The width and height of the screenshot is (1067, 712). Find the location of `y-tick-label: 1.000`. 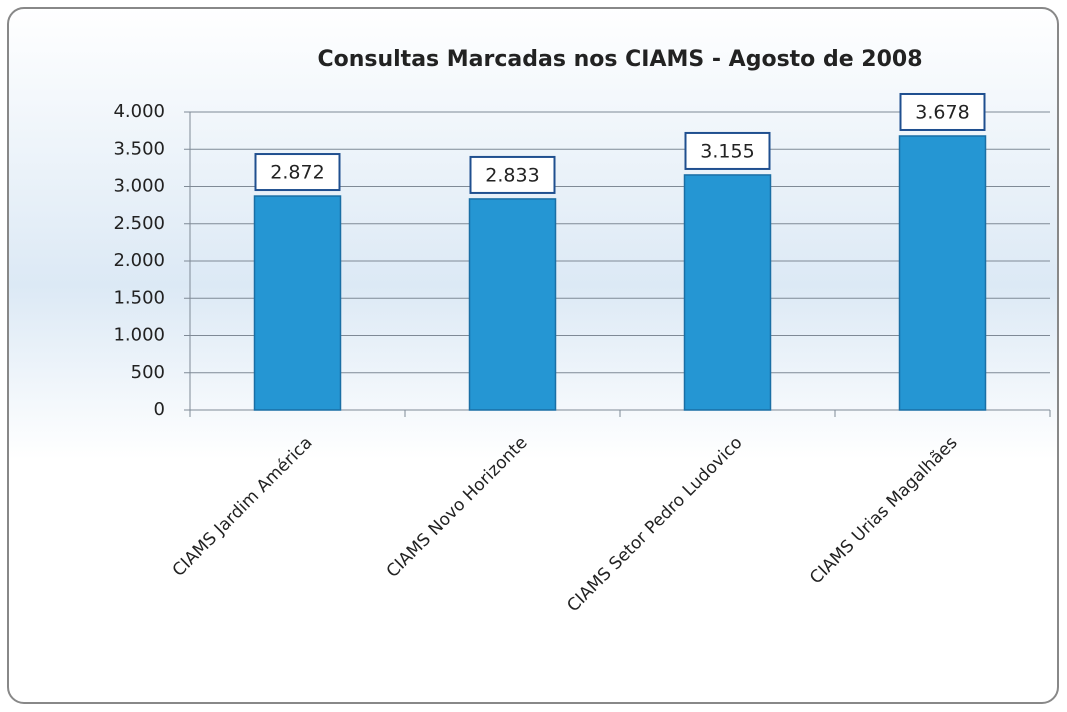

y-tick-label: 1.000 is located at coordinates (139, 335).